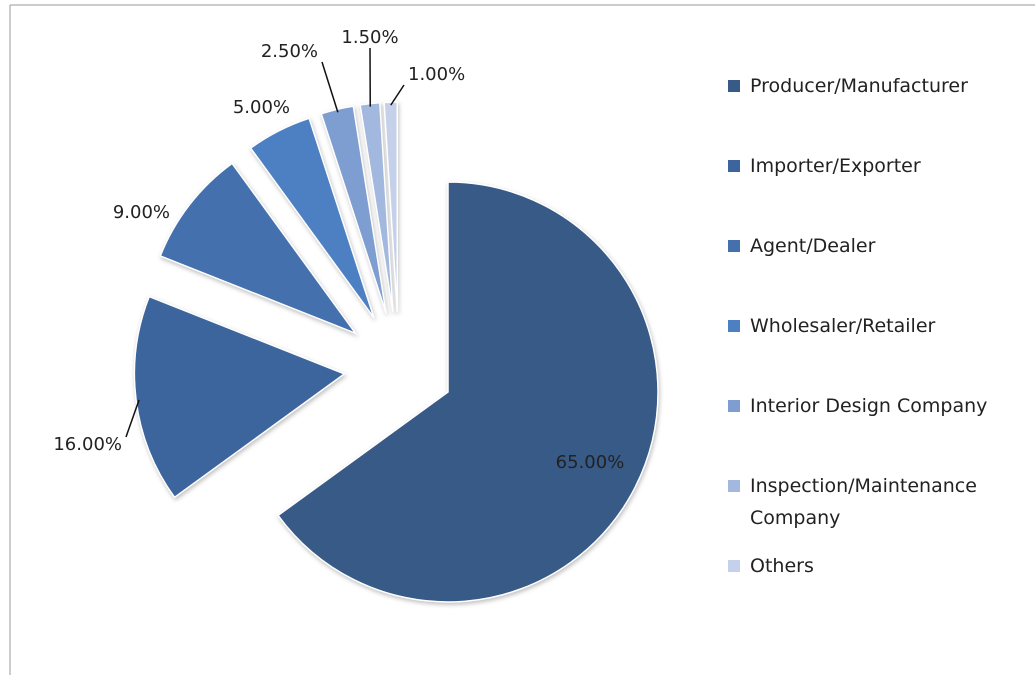 Image resolution: width=1035 pixels, height=675 pixels. I want to click on legend-item: Interior Design Company, so click(876, 406).